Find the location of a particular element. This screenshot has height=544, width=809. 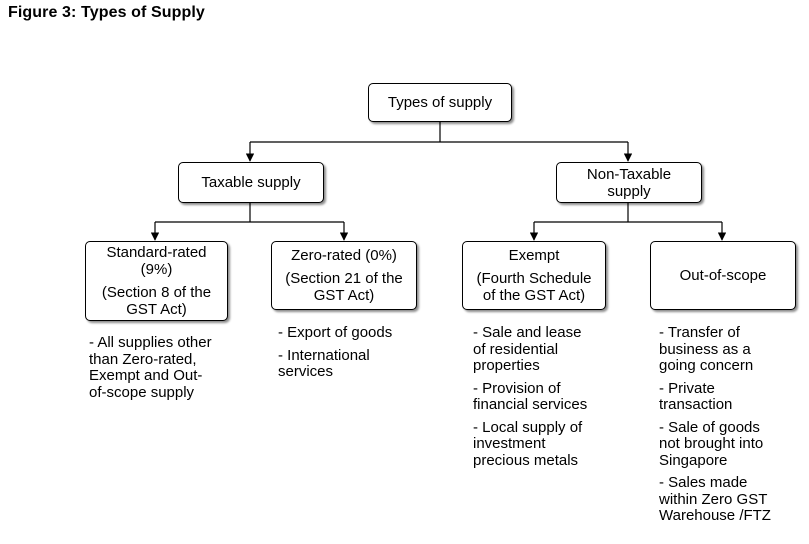

note-line: within Zero GST is located at coordinates (713, 499).